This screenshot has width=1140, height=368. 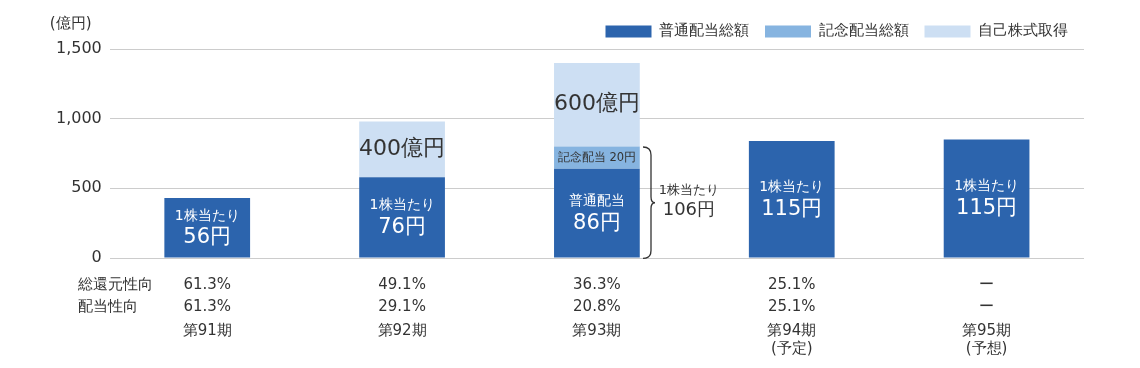 What do you see at coordinates (96, 257) in the screenshot?
I see `y-tick-label: 0` at bounding box center [96, 257].